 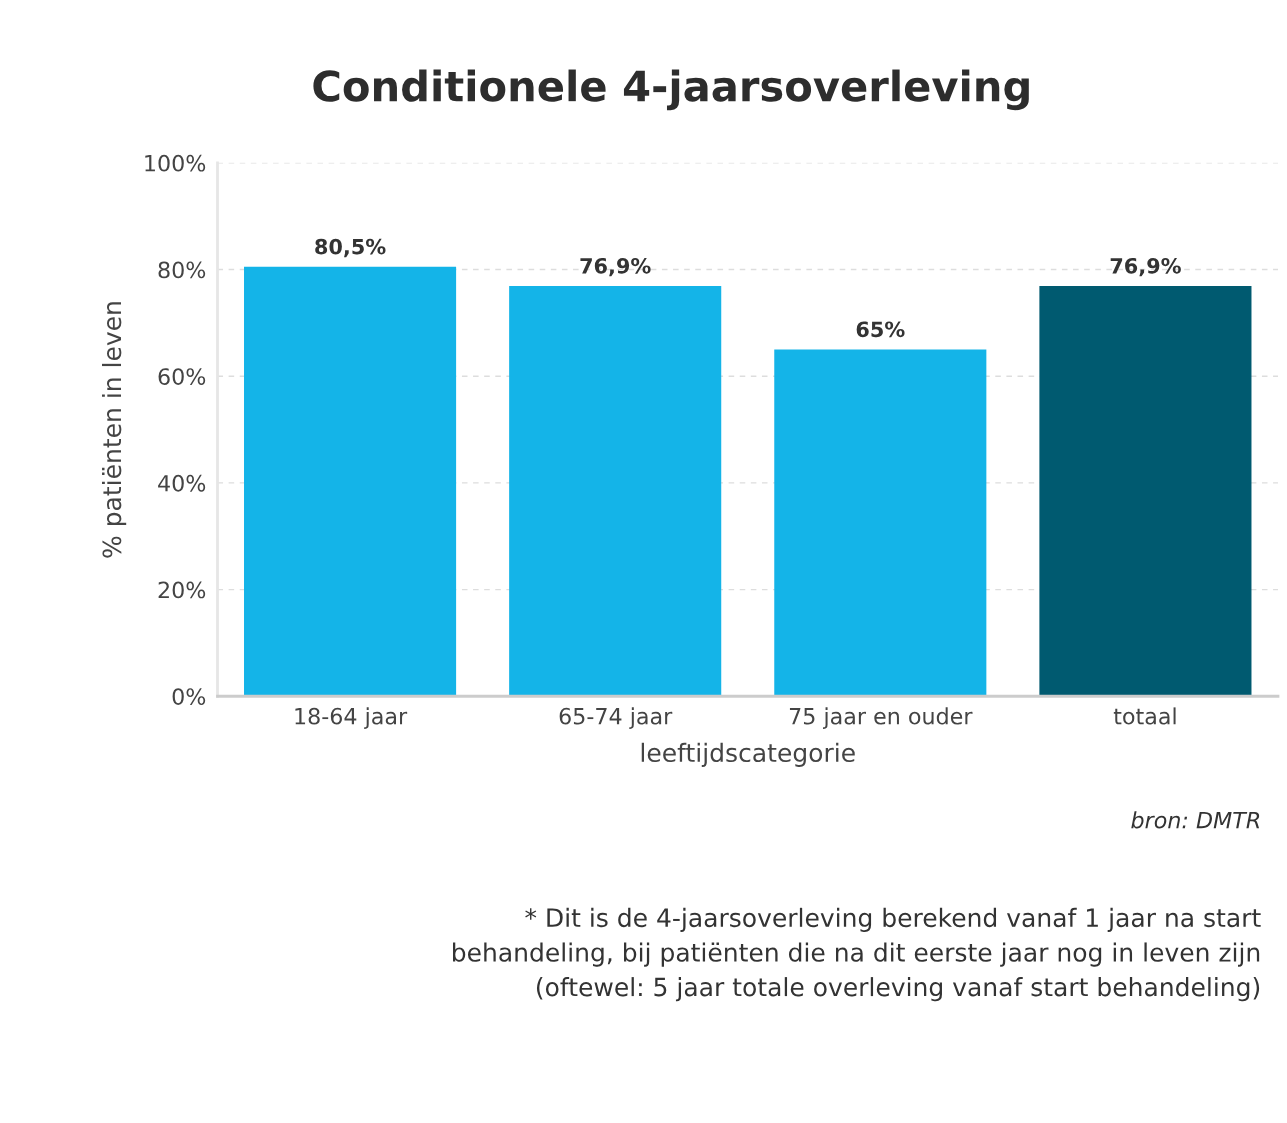 What do you see at coordinates (880, 329) in the screenshot?
I see `data-label: 65%` at bounding box center [880, 329].